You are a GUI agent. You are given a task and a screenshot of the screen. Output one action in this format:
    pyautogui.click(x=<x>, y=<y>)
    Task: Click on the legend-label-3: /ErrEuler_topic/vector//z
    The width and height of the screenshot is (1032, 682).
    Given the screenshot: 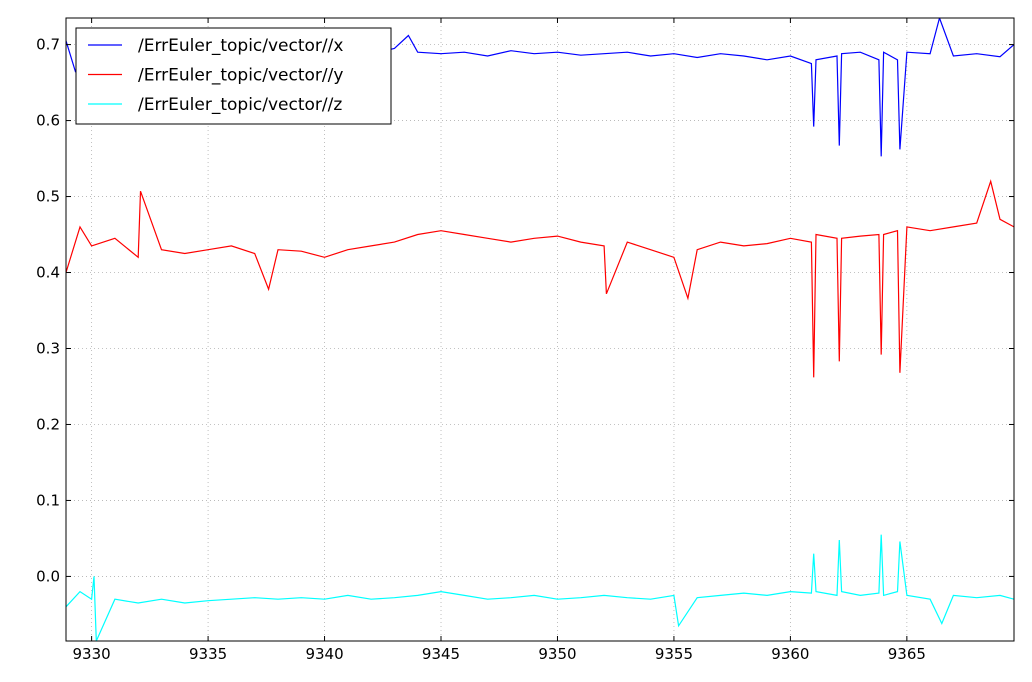 What is the action you would take?
    pyautogui.click(x=240, y=105)
    